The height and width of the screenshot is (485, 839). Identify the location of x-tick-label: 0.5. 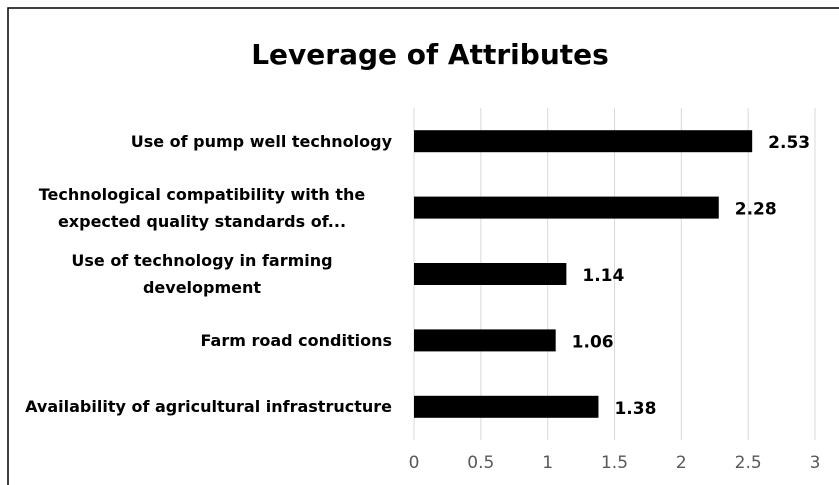
(480, 463).